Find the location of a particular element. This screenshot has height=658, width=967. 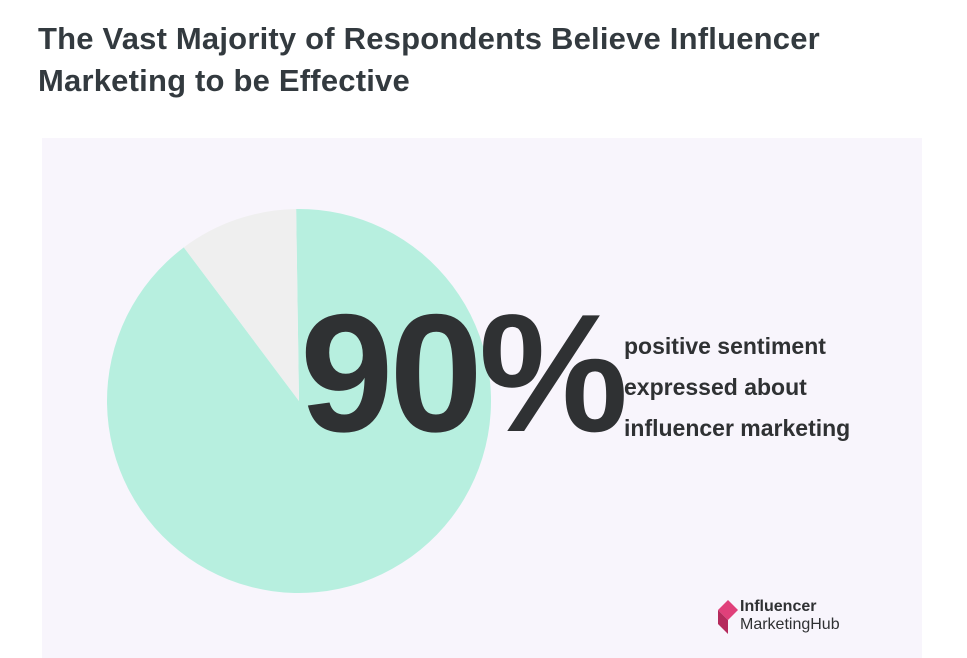

logo-text-influencer: Influencer is located at coordinates (778, 606).